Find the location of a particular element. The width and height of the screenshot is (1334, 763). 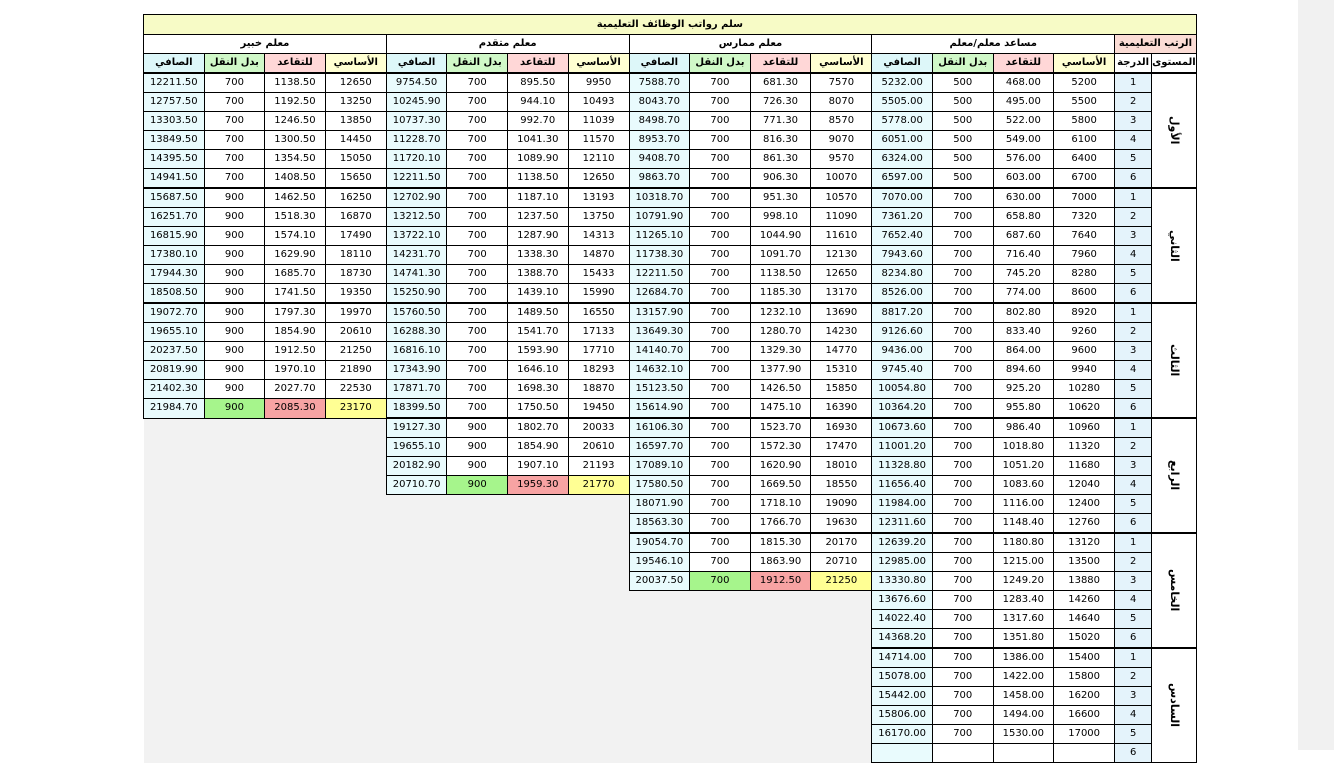

retirement-deduction-cell: 716.40 is located at coordinates (1023, 255).